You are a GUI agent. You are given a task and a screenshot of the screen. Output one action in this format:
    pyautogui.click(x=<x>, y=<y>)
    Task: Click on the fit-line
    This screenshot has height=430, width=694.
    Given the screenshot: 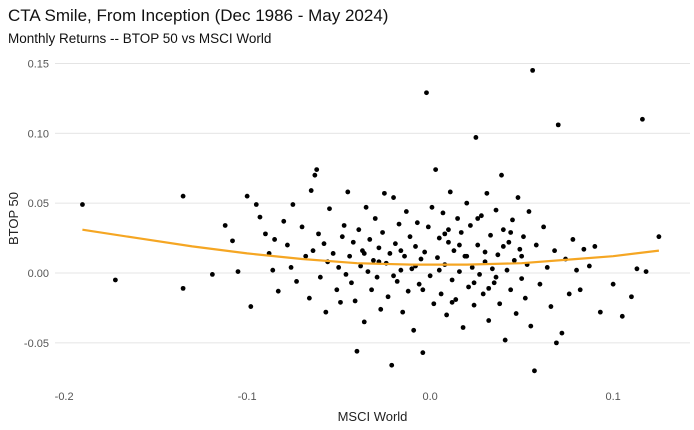 What is the action you would take?
    pyautogui.click(x=371, y=247)
    